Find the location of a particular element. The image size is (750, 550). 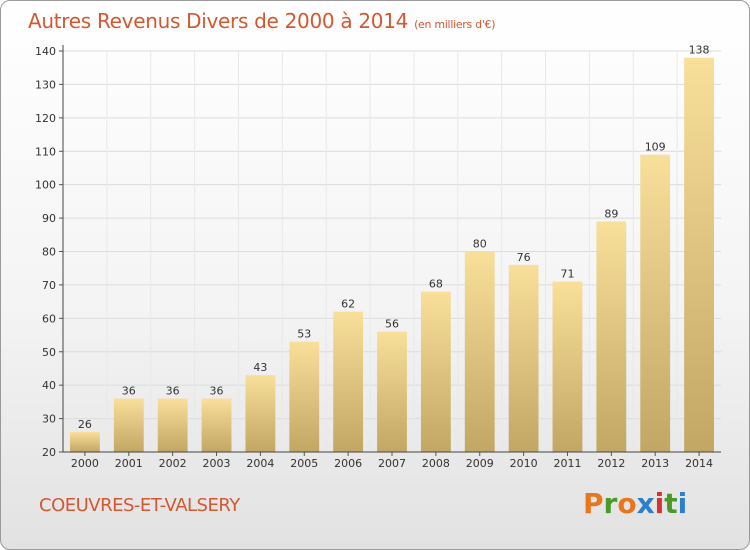

bar-2010 is located at coordinates (523, 358).